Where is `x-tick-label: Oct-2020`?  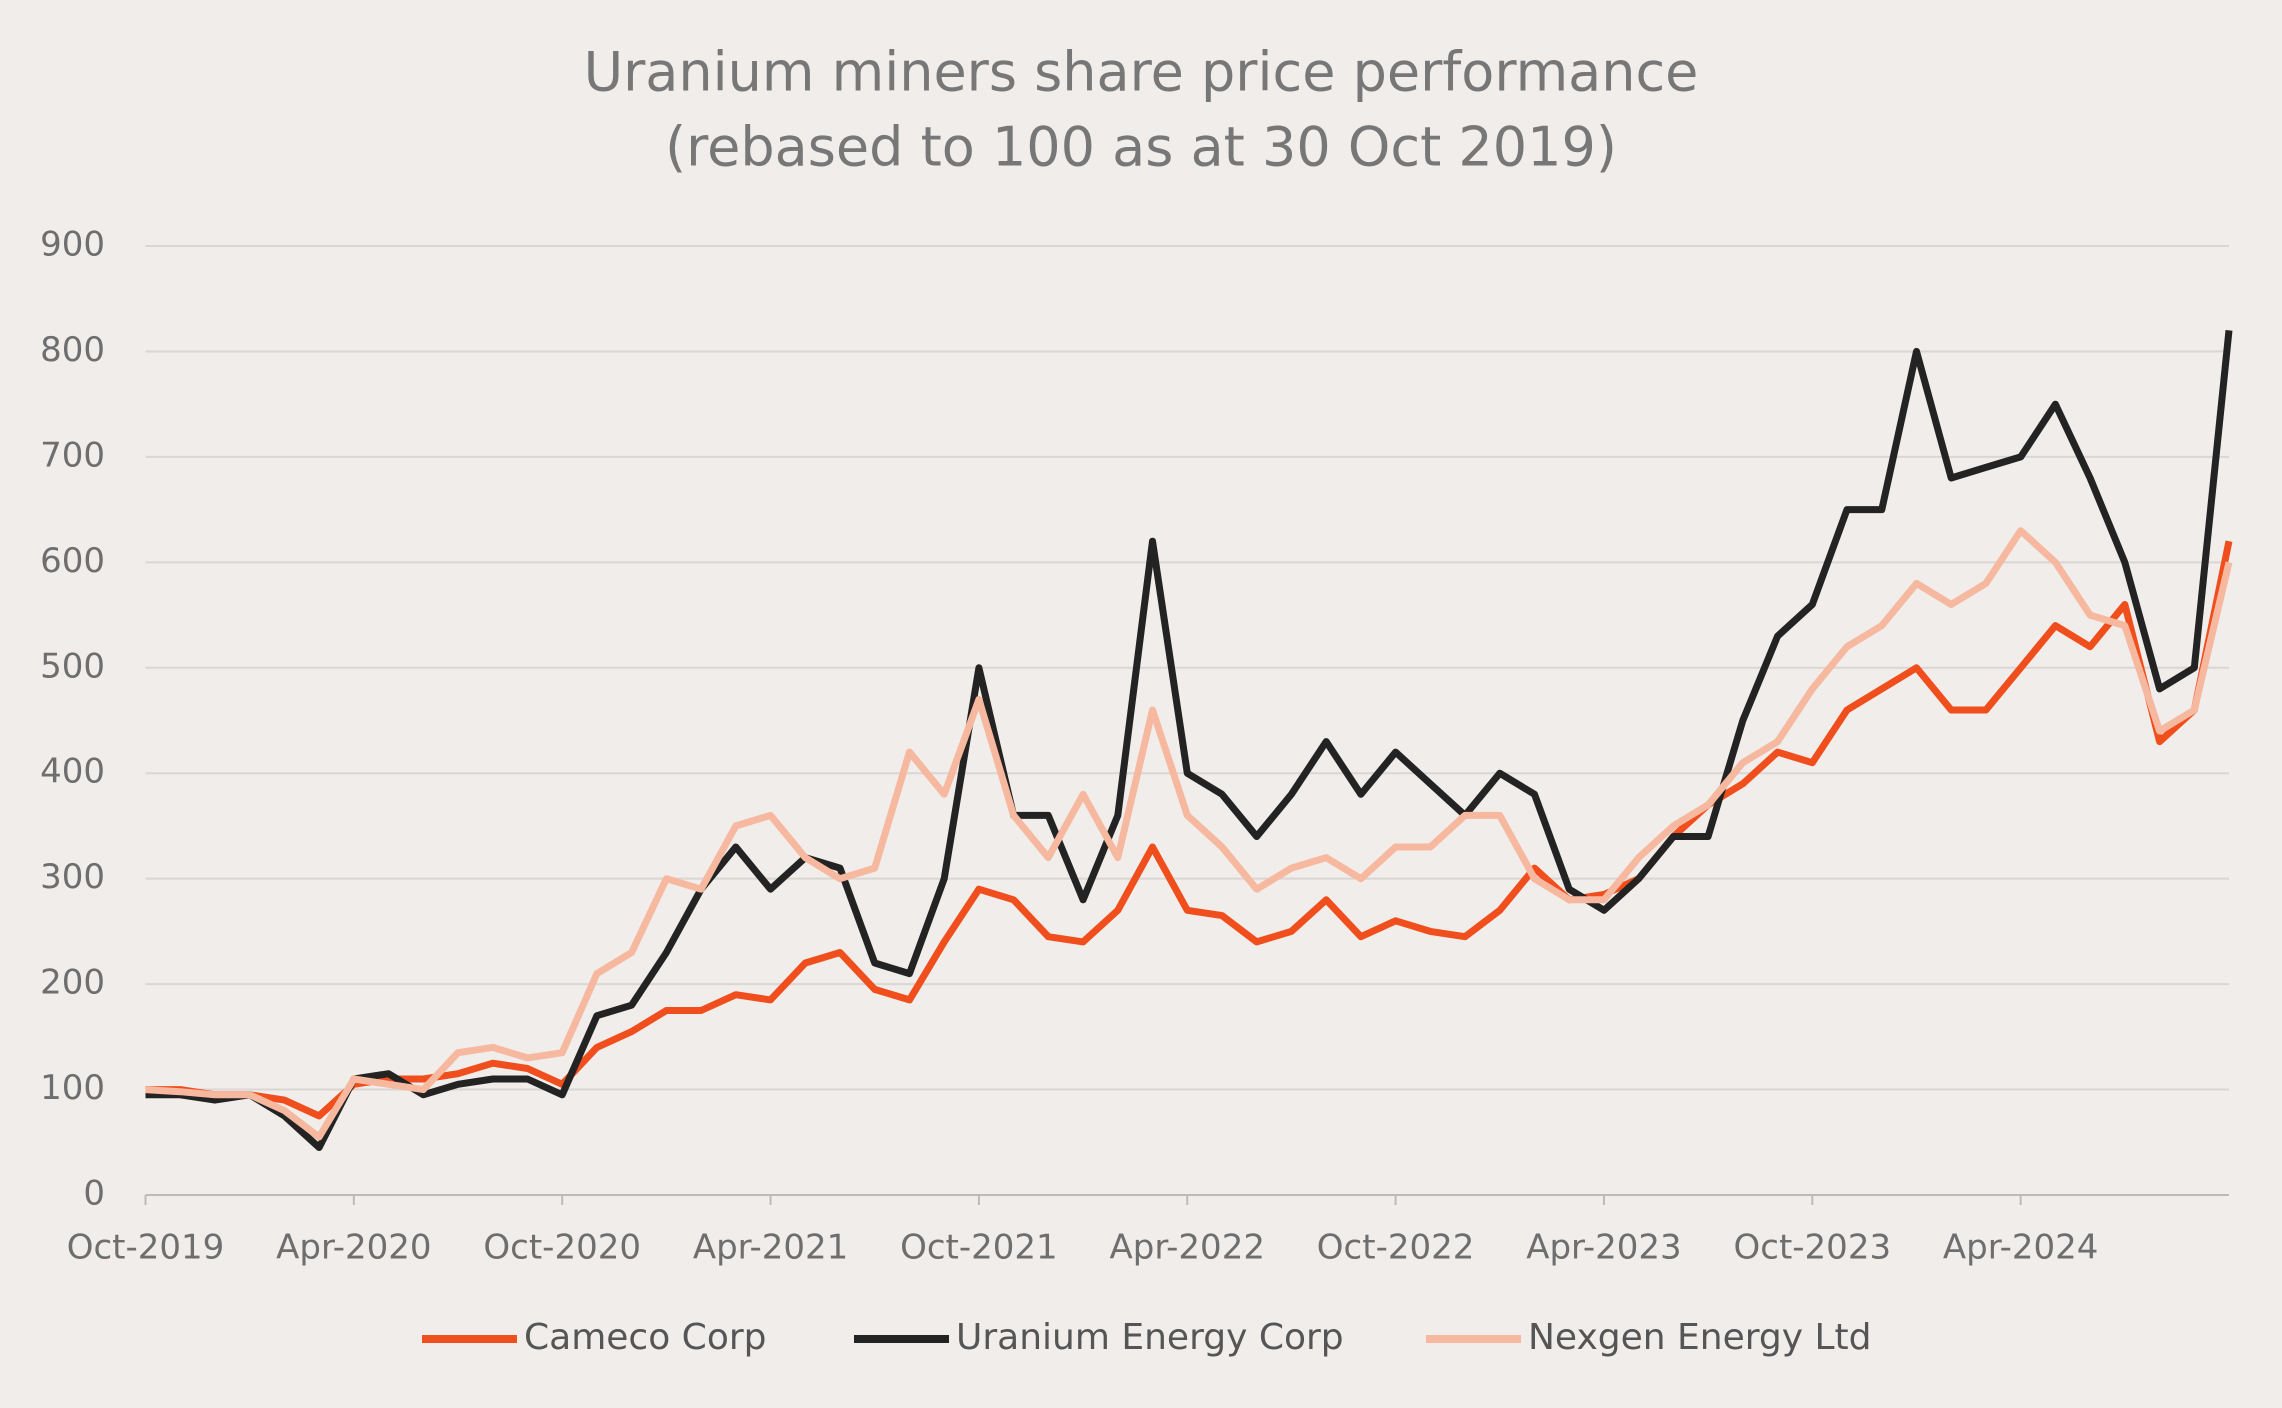 x-tick-label: Oct-2020 is located at coordinates (562, 1248).